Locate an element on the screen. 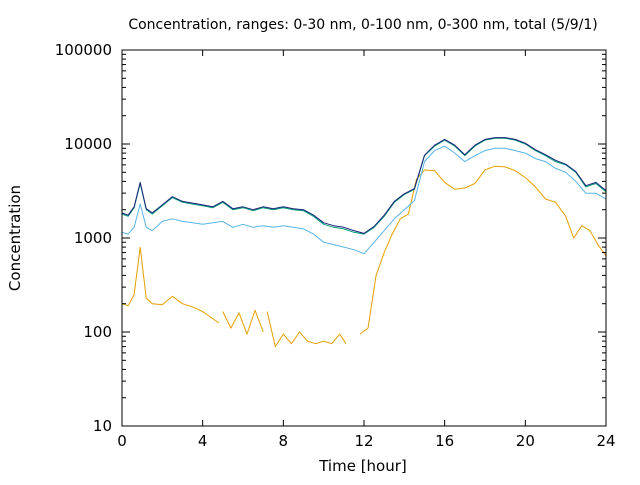 This screenshot has height=485, width=640. x-axis-label: Time [hour] is located at coordinates (362, 466).